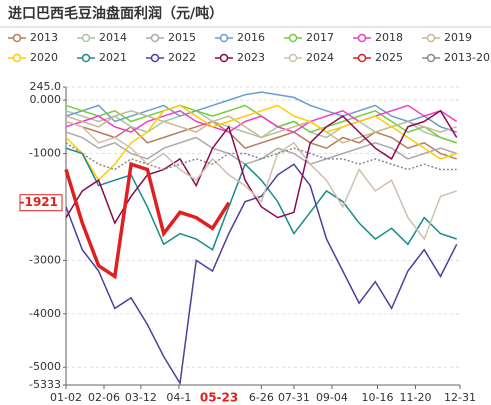 The height and width of the screenshot is (405, 491). Describe the element at coordinates (458, 37) in the screenshot. I see `legend-label: 2019` at that location.